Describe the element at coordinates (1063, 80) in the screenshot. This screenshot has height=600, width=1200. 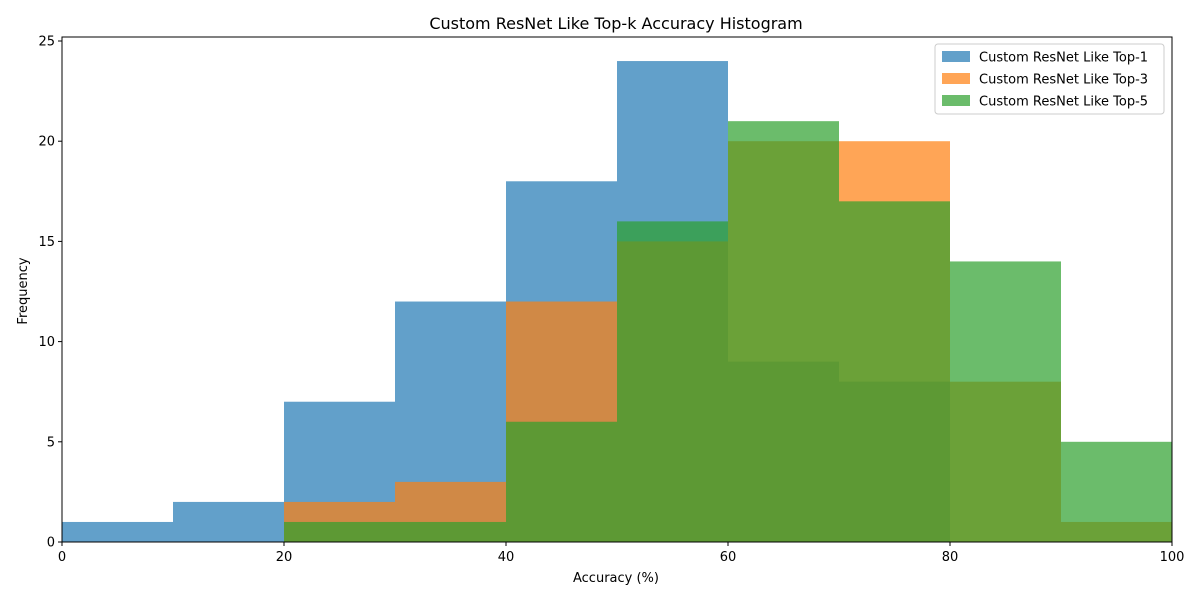
I see `legend-label-2: Custom ResNet Like Top-3` at that location.